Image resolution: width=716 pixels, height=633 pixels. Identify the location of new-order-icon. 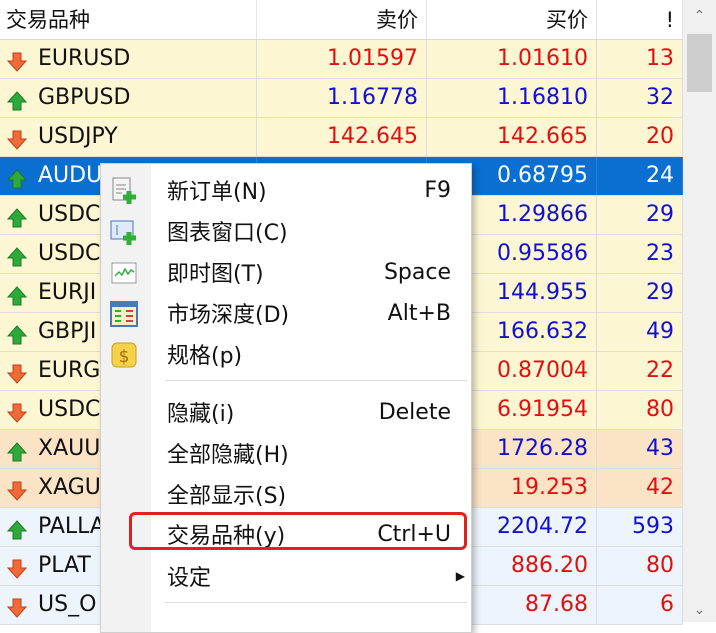
(124, 191).